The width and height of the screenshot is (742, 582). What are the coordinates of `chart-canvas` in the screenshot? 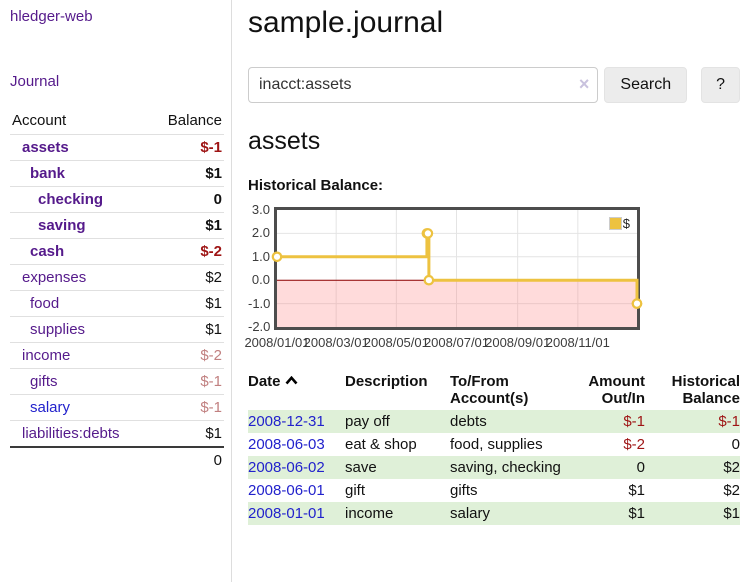 It's located at (457, 268).